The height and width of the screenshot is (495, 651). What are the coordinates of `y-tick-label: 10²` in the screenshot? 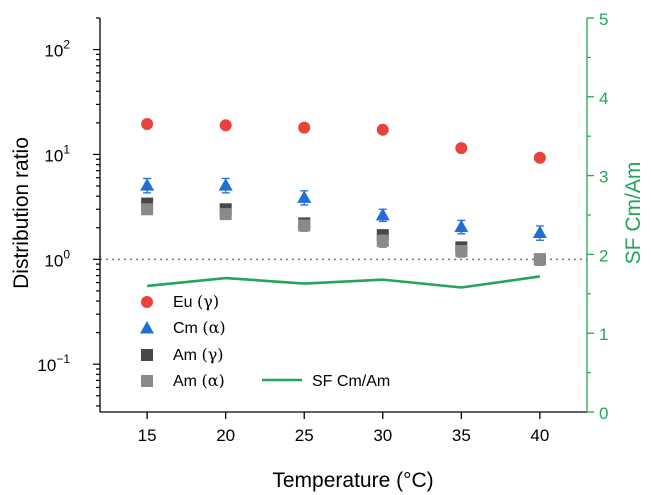 It's located at (57, 49).